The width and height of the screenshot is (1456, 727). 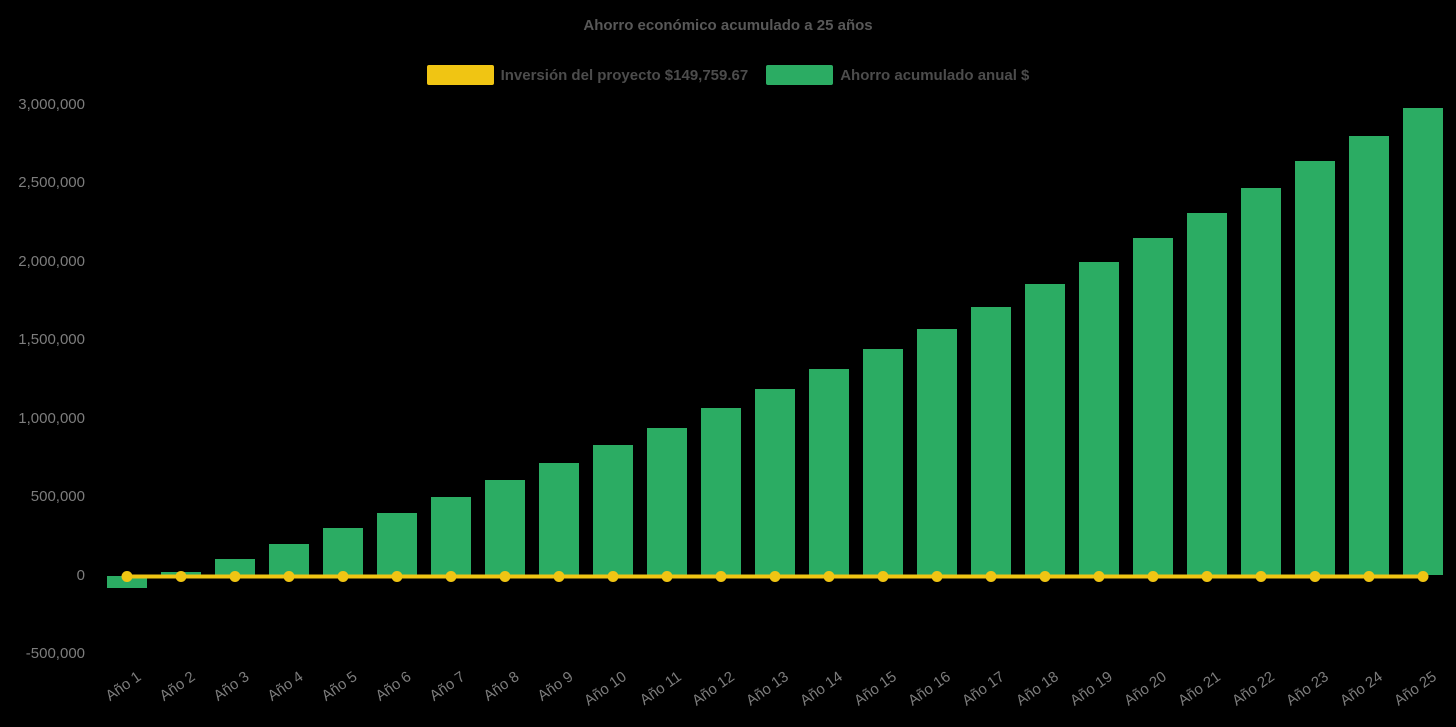 What do you see at coordinates (397, 544) in the screenshot?
I see `bar-año-6` at bounding box center [397, 544].